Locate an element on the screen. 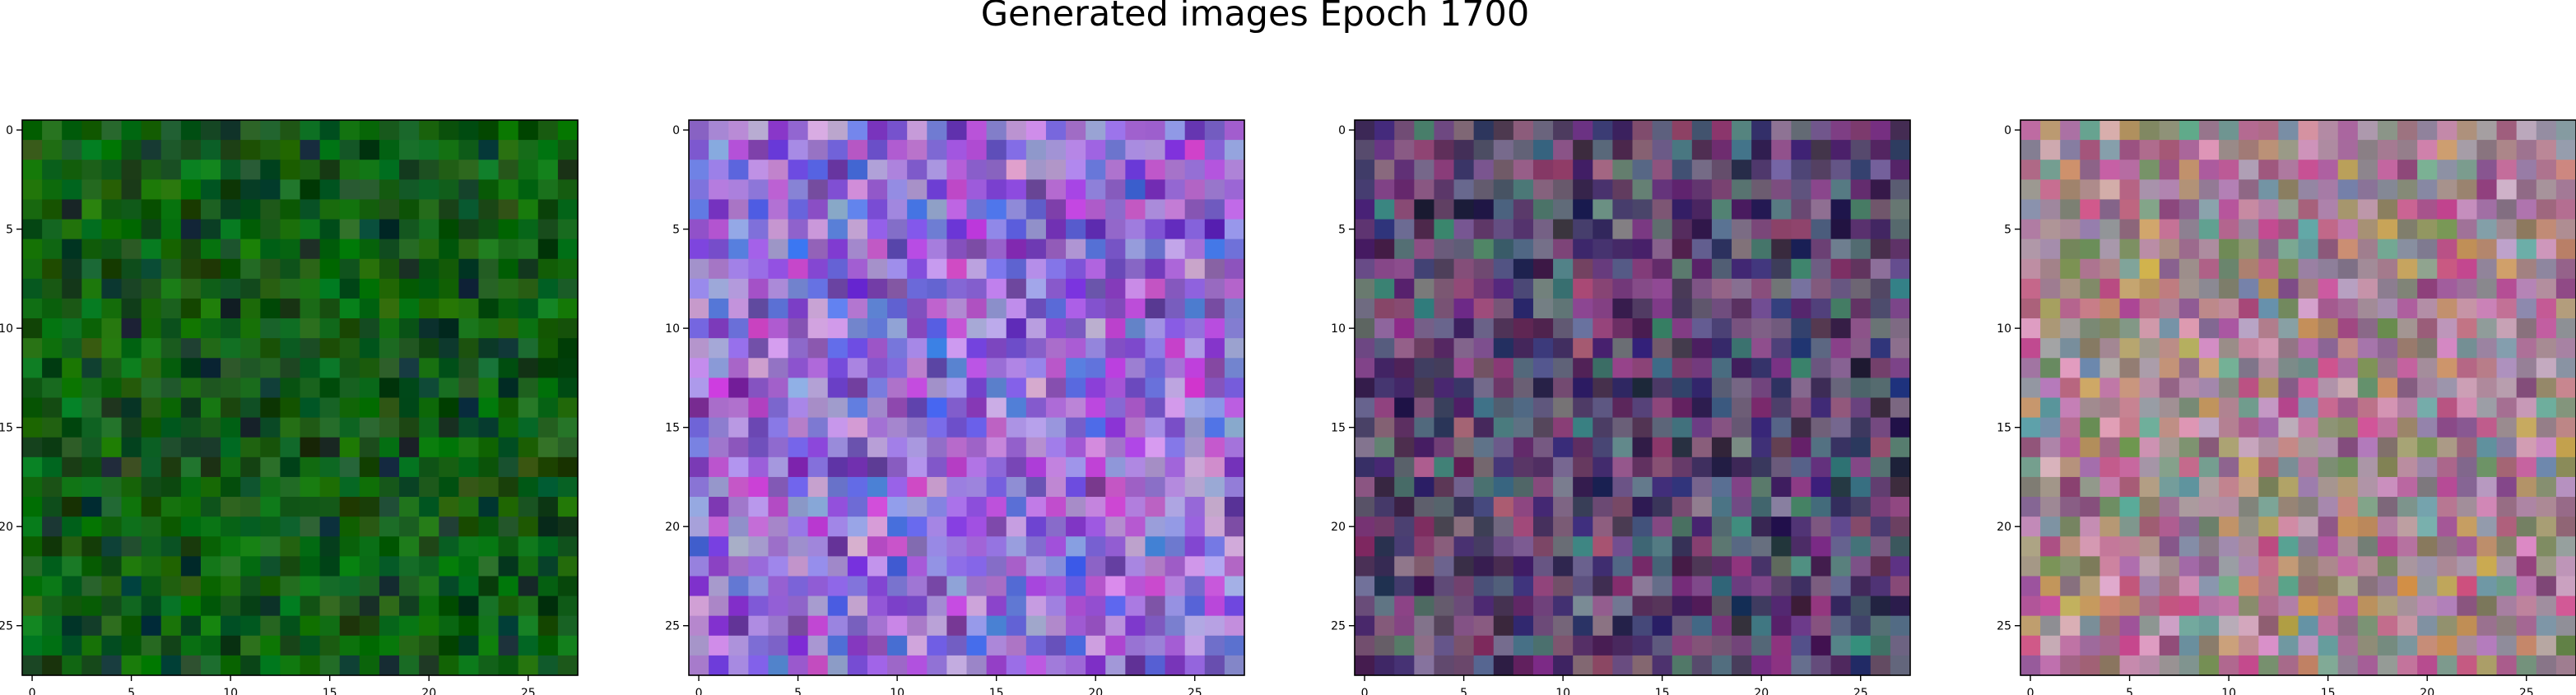  y-tick-label: 5 is located at coordinates (2007, 230).